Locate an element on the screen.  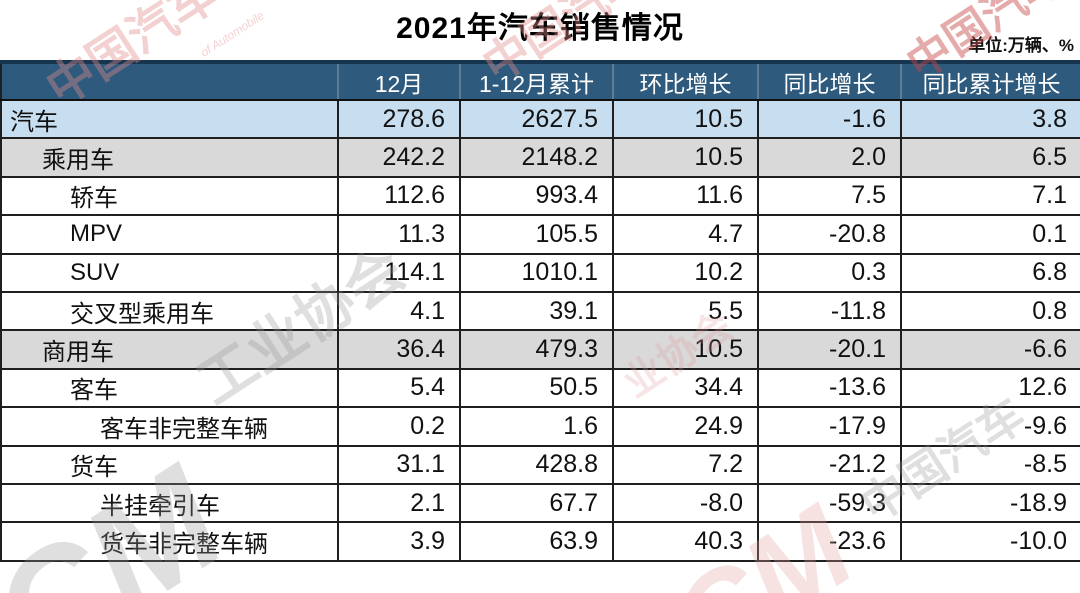
table-header-row: 12月 1-12月累计 环比增长 同比增长 同比累计增长 is located at coordinates (540, 80).